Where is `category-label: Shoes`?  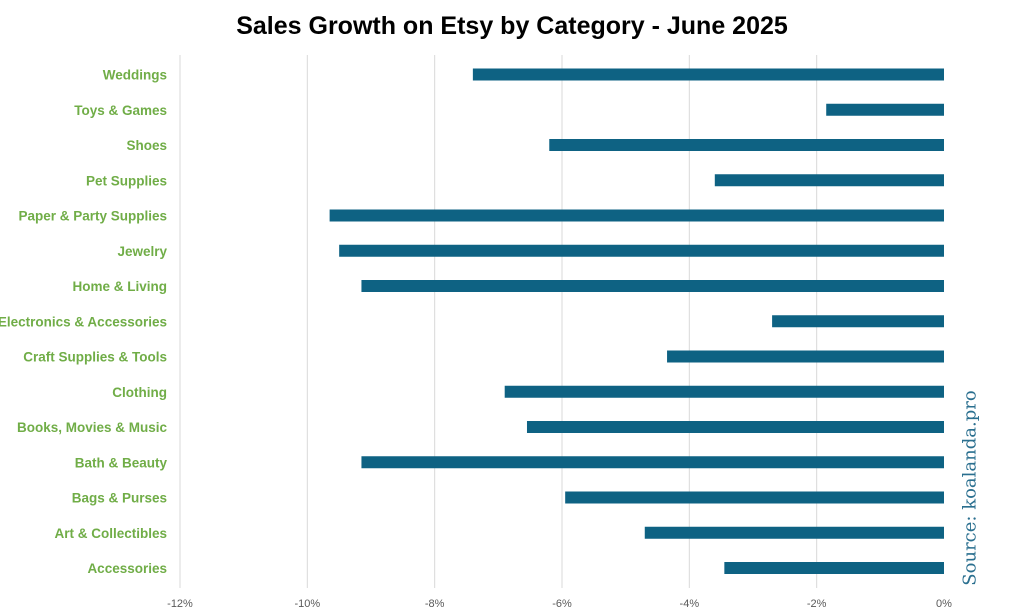
category-label: Shoes is located at coordinates (146, 145).